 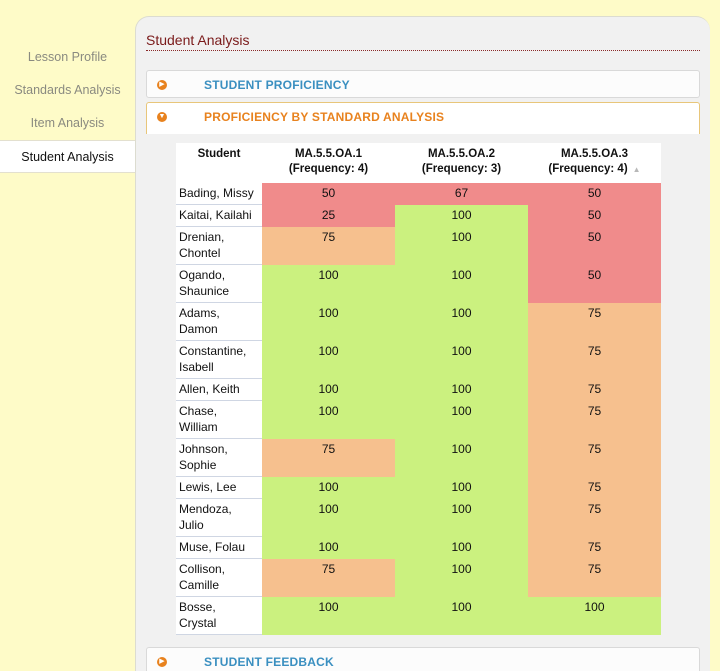 I want to click on student-name-cell: Ogando, Shaunice, so click(x=219, y=283).